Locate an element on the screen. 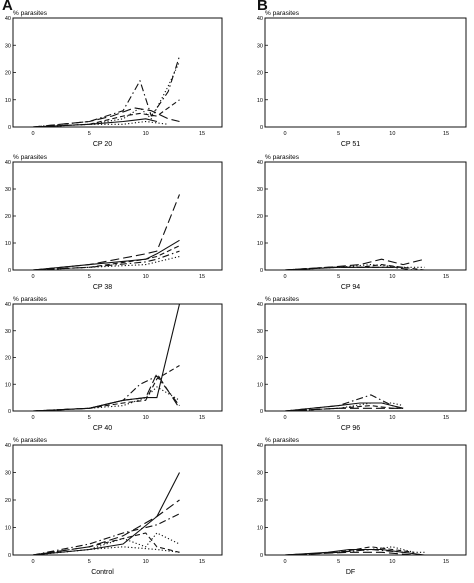 This screenshot has height=583, width=474. chart-panel: % parasites 0 10 20 30 40 0 5 10 15 CP 40 is located at coordinates (114, 364).